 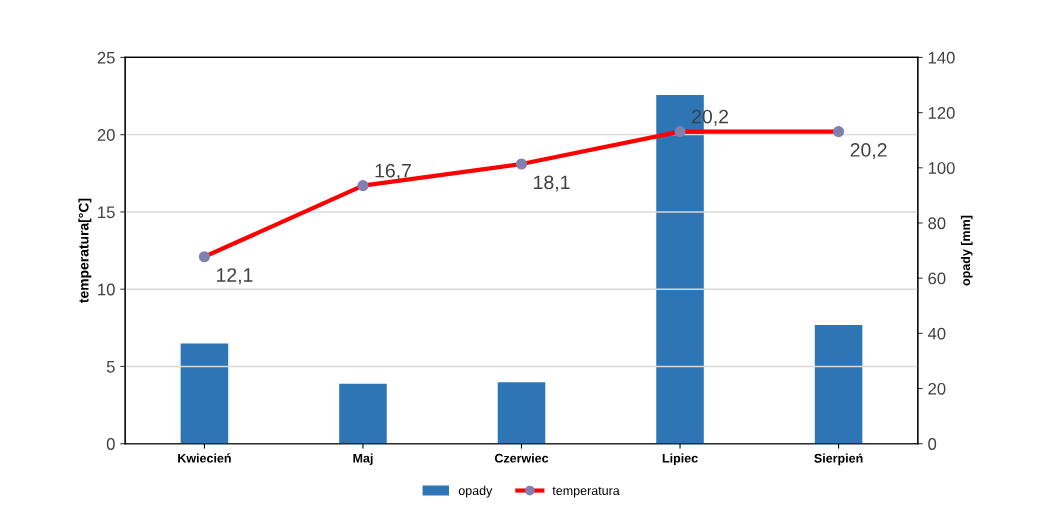 What do you see at coordinates (937, 223) in the screenshot?
I see `y2-tick-label: 80` at bounding box center [937, 223].